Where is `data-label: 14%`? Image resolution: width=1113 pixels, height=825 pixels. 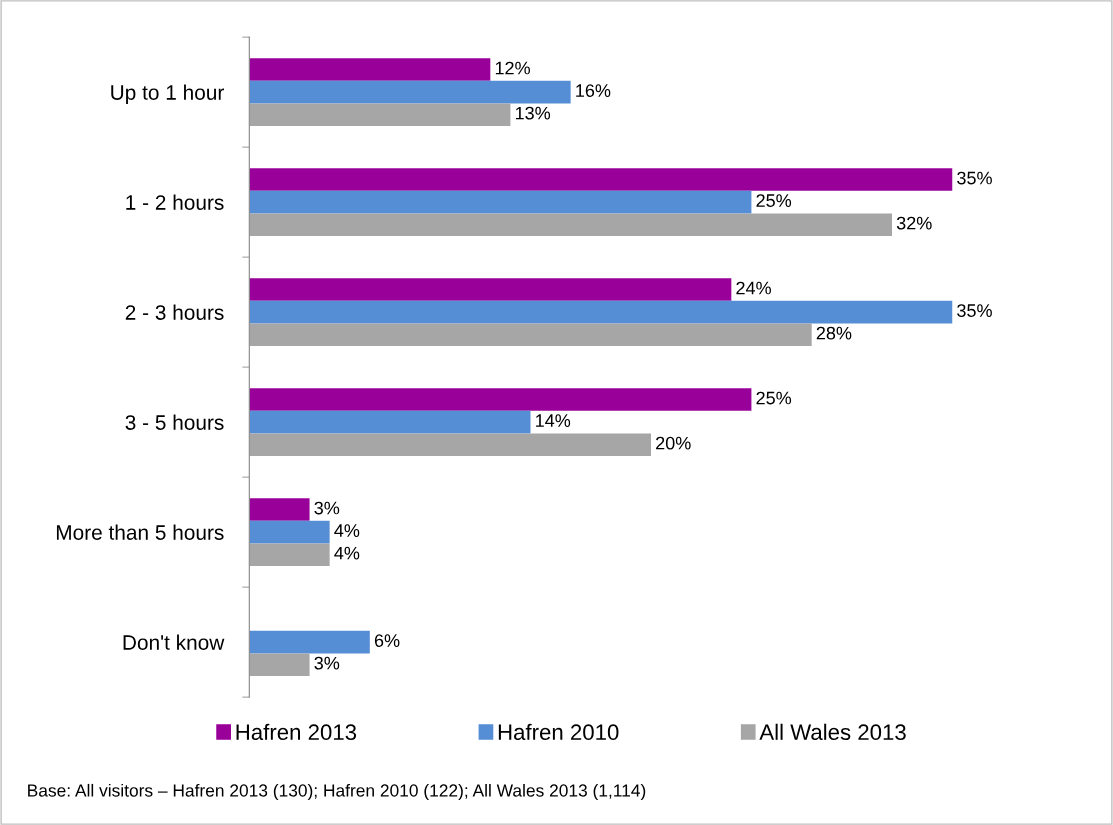
data-label: 14% is located at coordinates (553, 420).